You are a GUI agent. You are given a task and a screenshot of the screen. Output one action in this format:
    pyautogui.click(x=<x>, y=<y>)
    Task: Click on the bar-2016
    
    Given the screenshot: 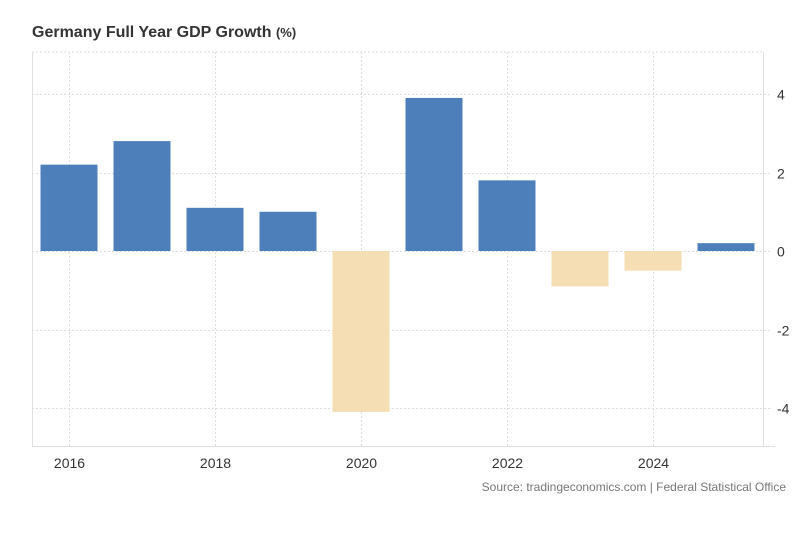 What is the action you would take?
    pyautogui.click(x=69, y=207)
    